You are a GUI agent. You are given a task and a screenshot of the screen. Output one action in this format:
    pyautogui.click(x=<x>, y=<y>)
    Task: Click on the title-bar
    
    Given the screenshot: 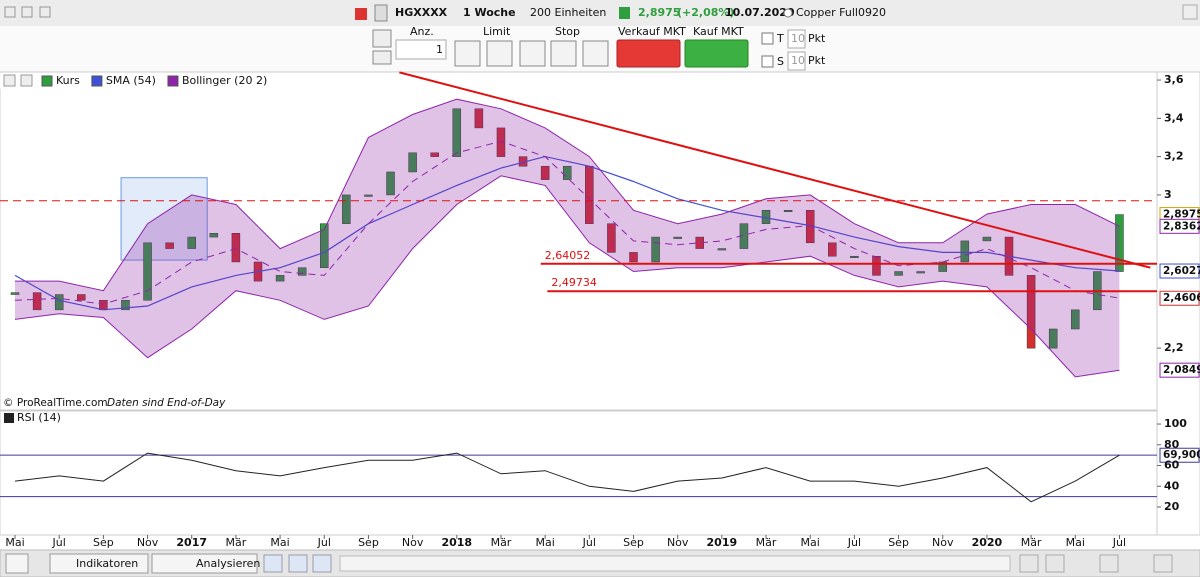 What is the action you would take?
    pyautogui.click(x=600, y=13)
    